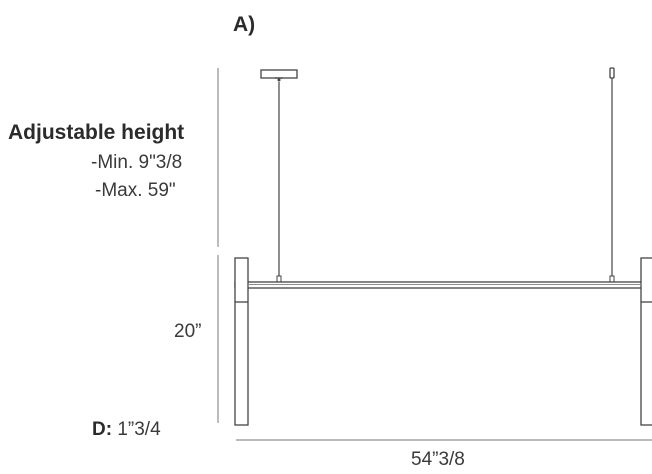 The height and width of the screenshot is (474, 652). What do you see at coordinates (244, 24) in the screenshot?
I see `view-label: A)` at bounding box center [244, 24].